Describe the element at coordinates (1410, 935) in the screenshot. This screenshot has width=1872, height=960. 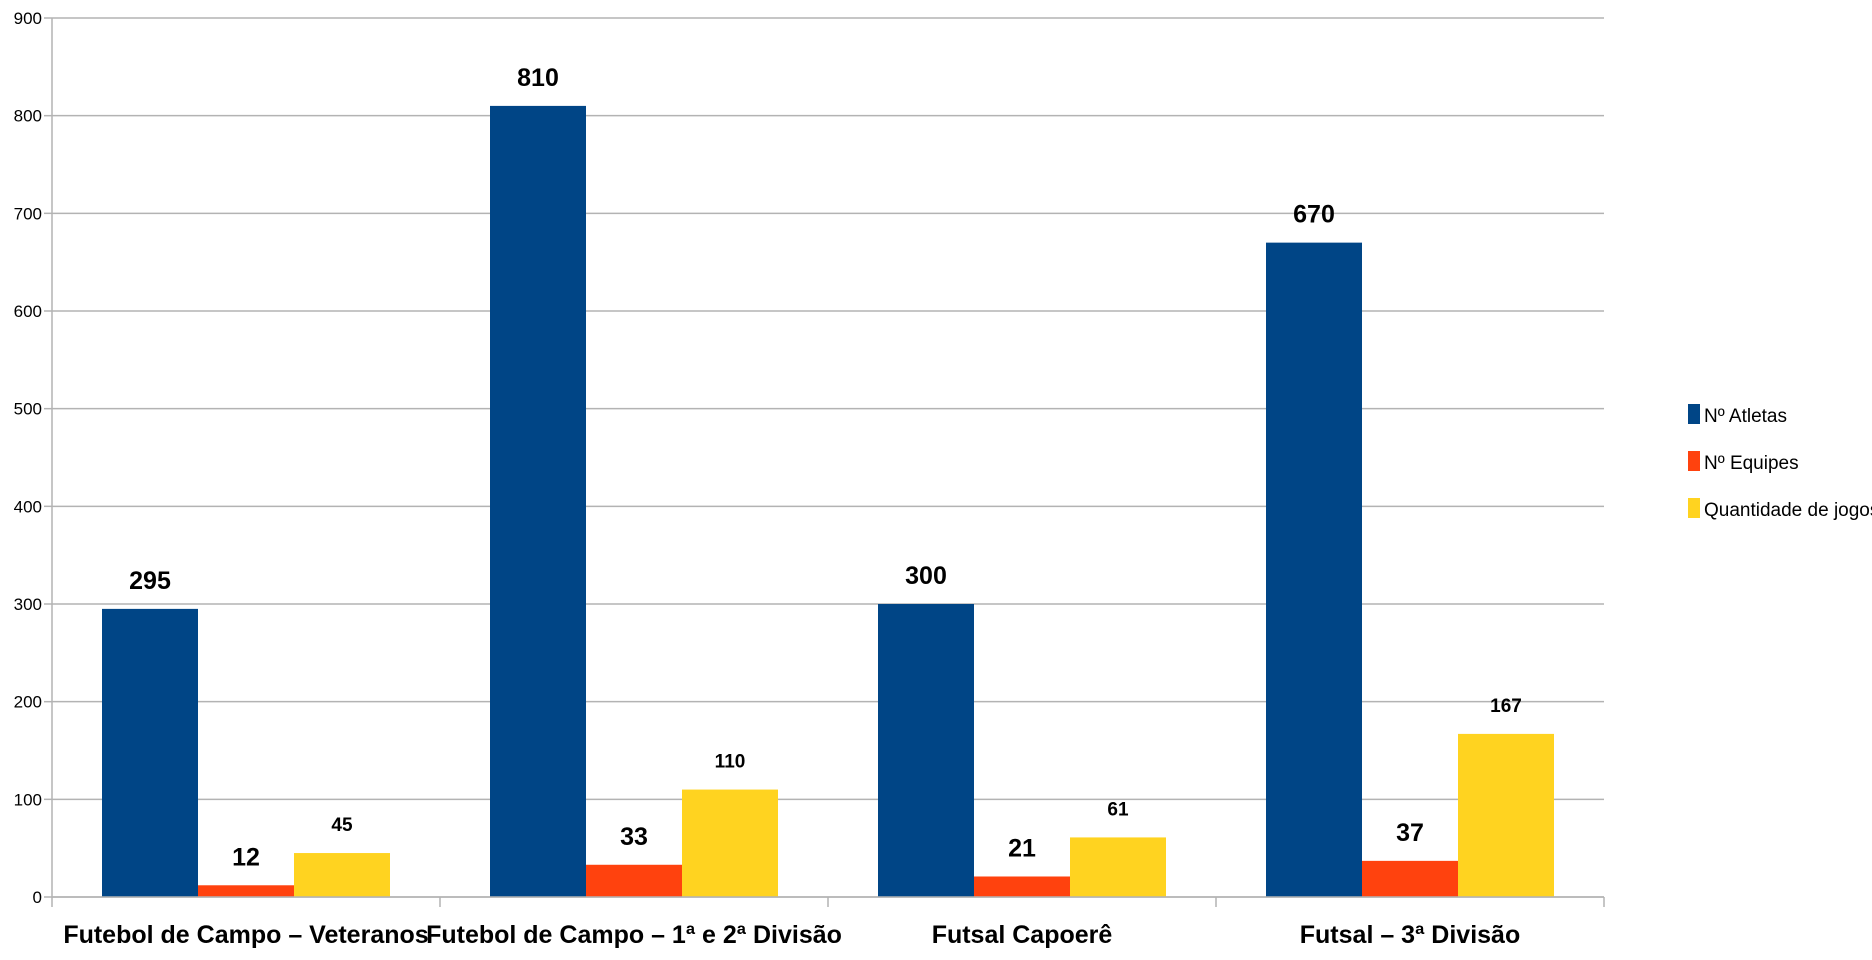
I see `x-tick-label: Futsal – 3ª Divisão` at that location.